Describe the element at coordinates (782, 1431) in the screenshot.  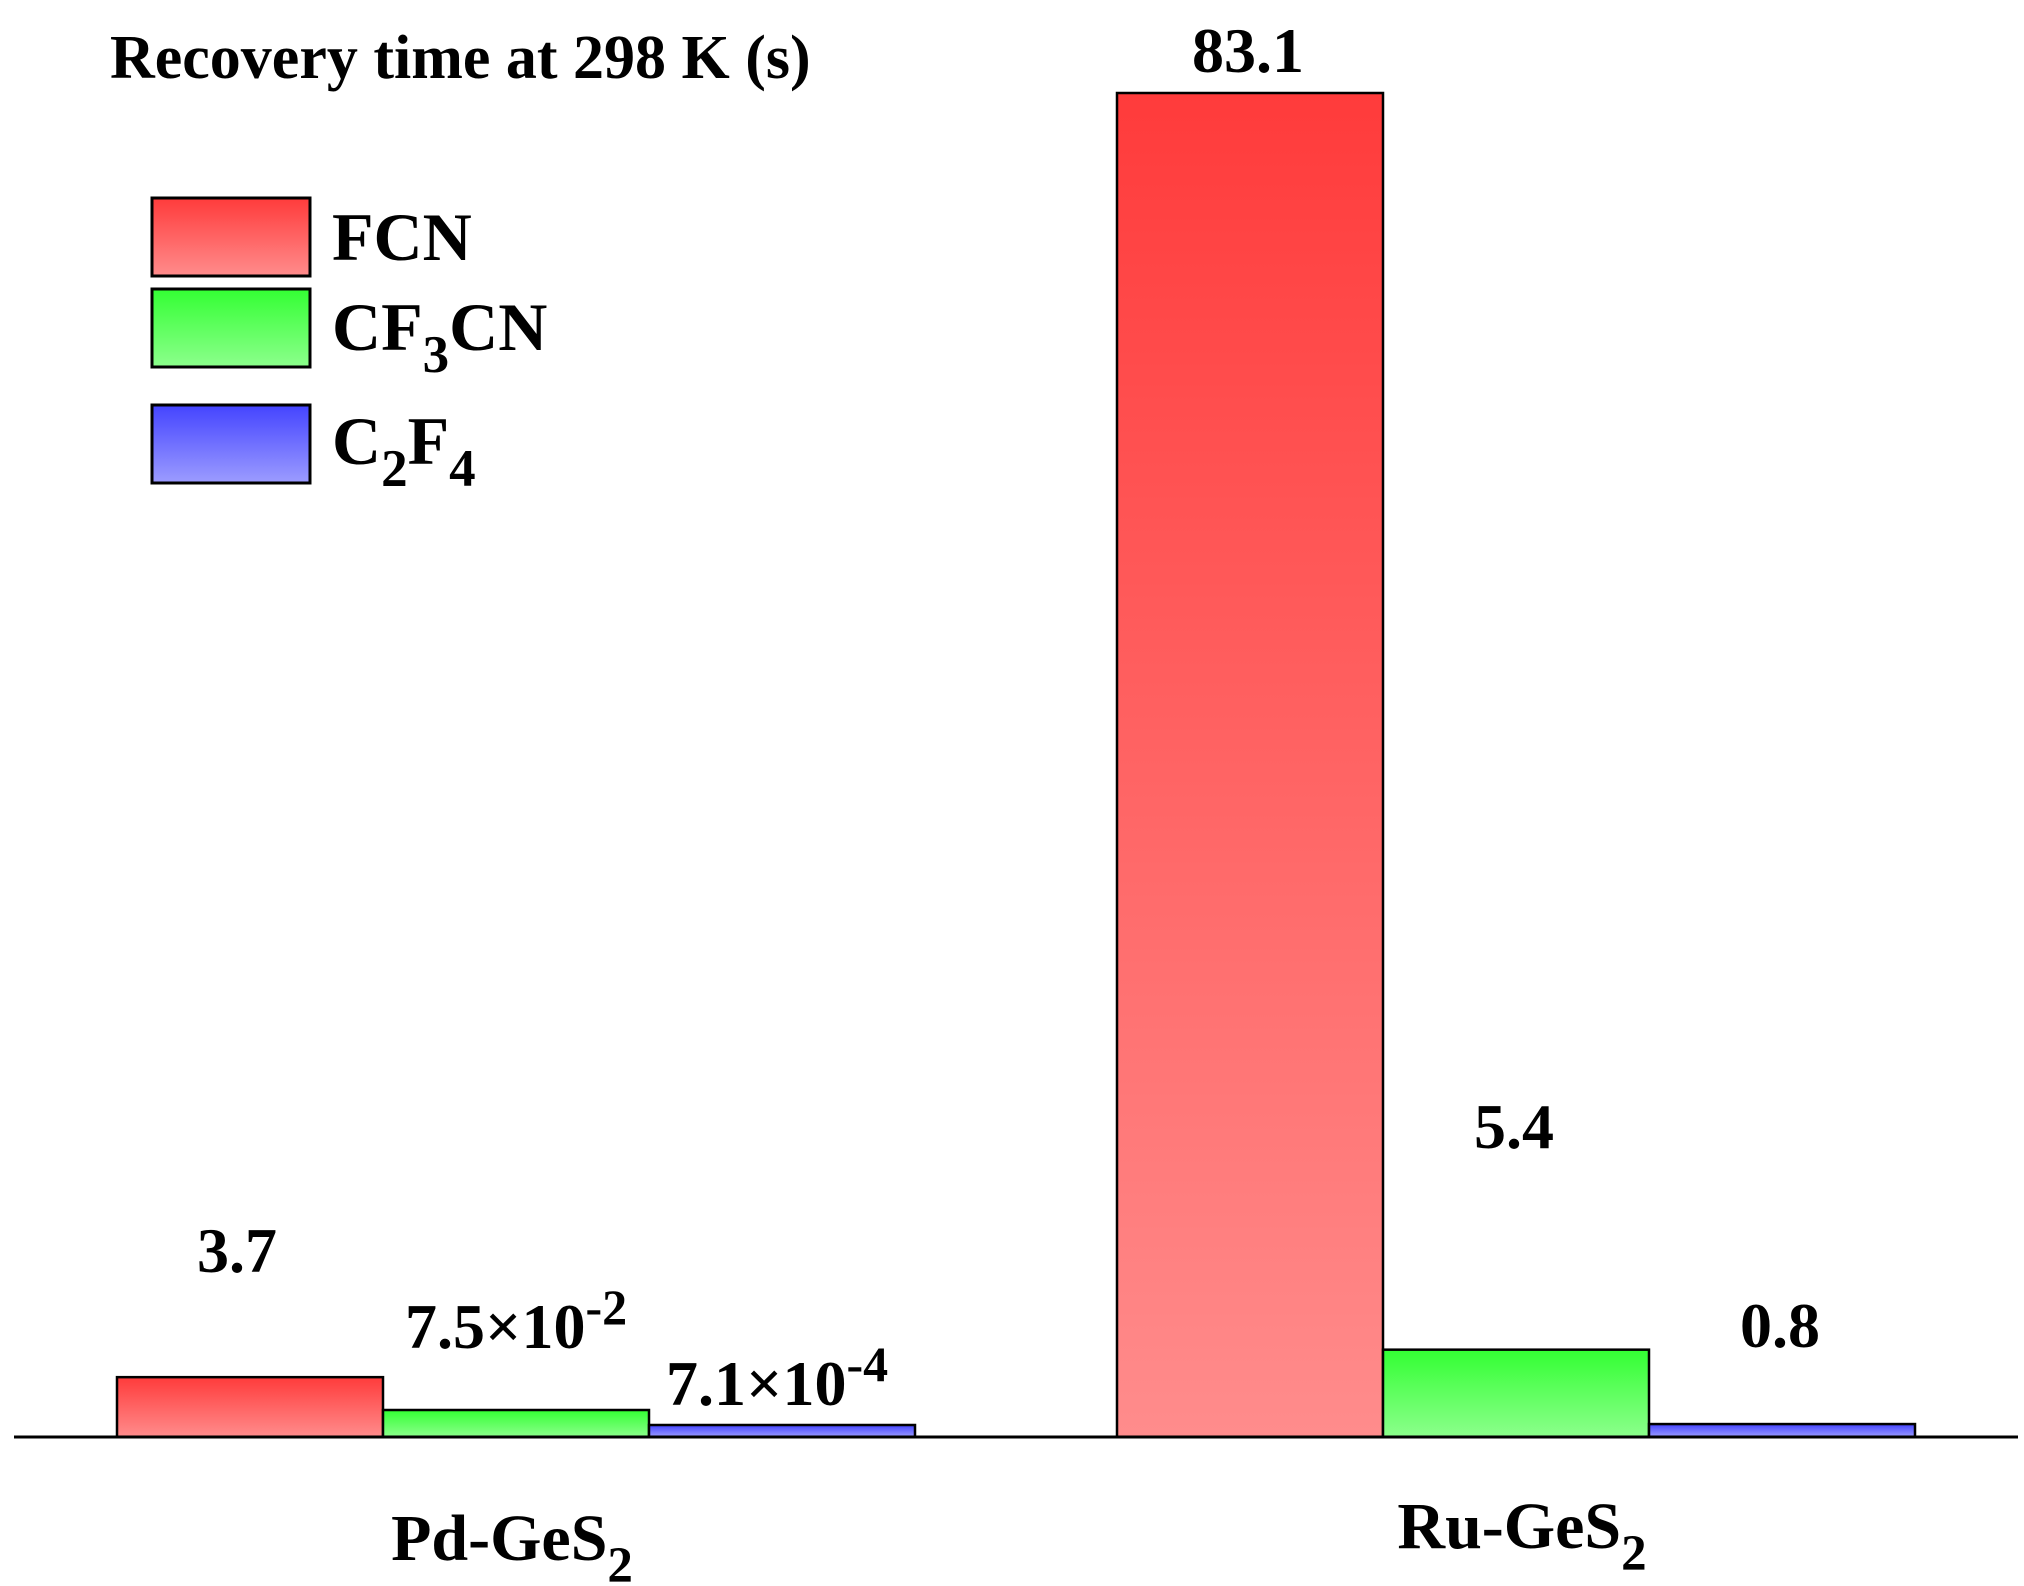
I see `bar-pd-ges-c2f4` at that location.